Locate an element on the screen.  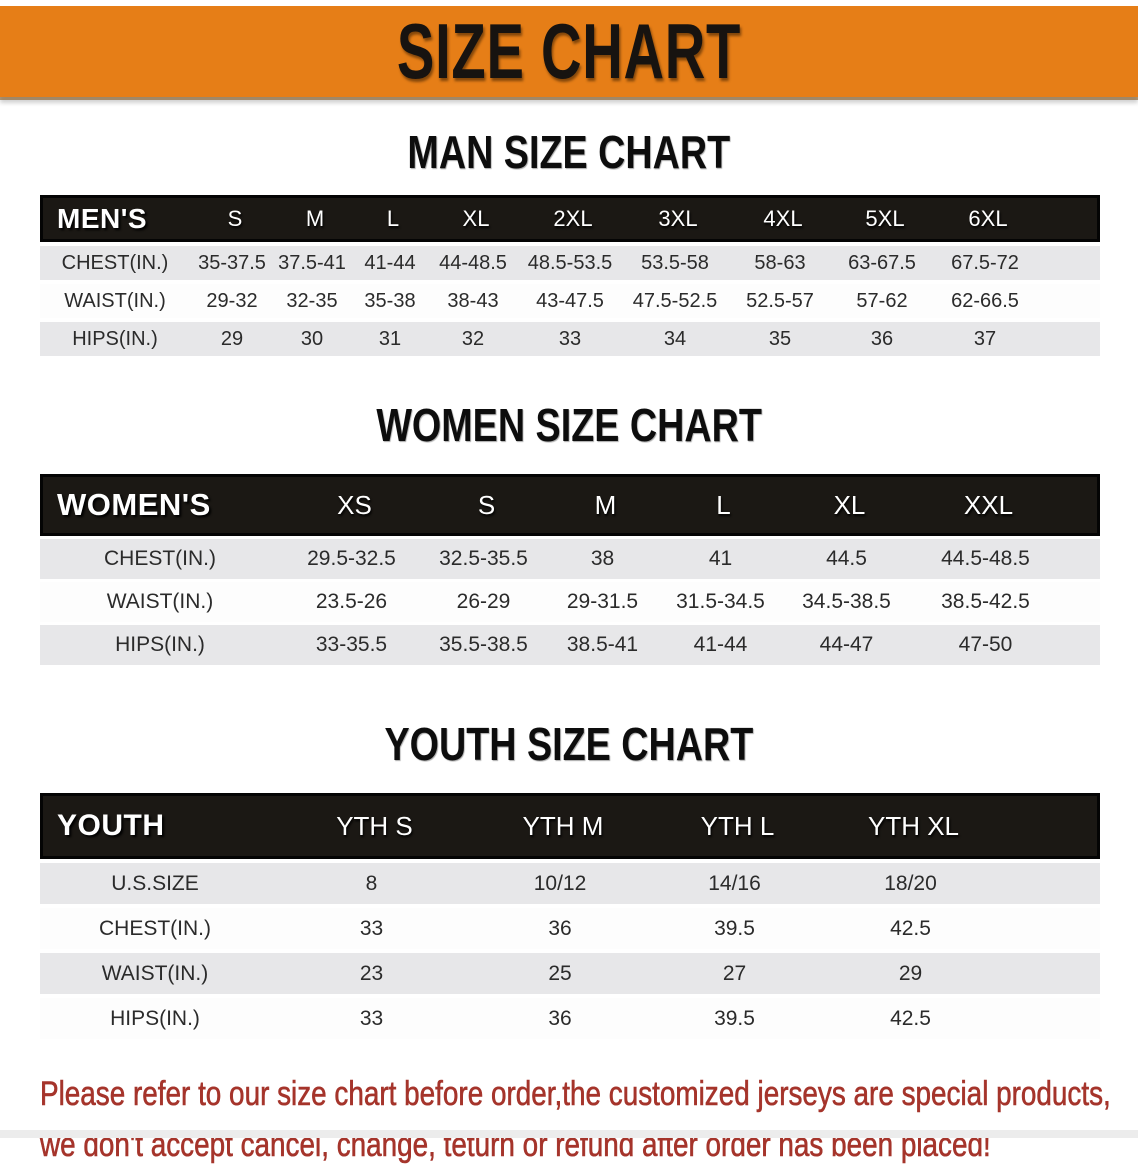
table-cell: 29.5-32.5 is located at coordinates (351, 558).